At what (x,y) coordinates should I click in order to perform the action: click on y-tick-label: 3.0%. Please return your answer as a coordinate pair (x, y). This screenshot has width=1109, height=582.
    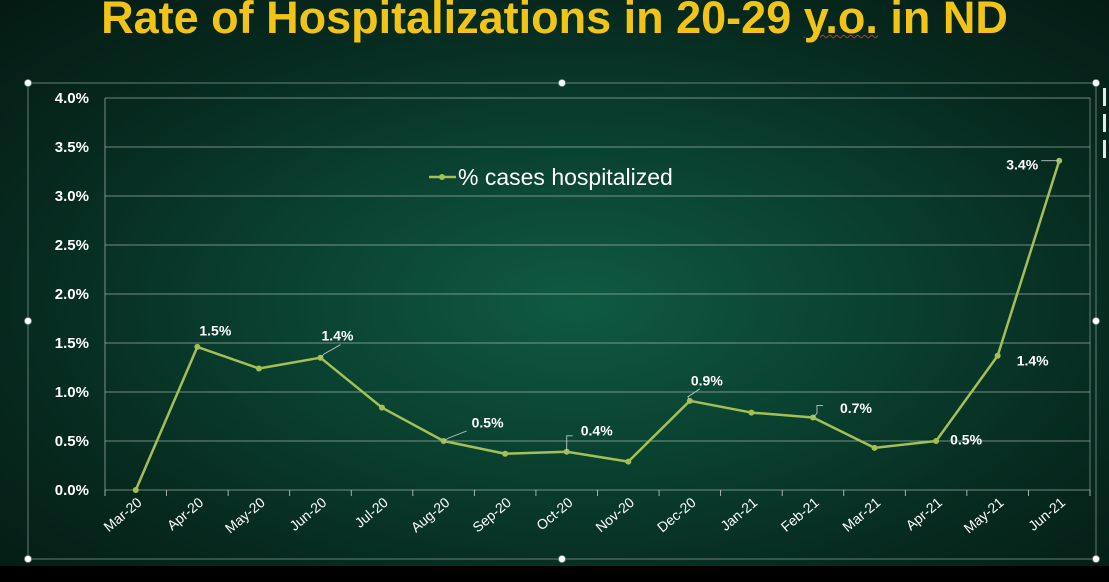
    Looking at the image, I should click on (72, 196).